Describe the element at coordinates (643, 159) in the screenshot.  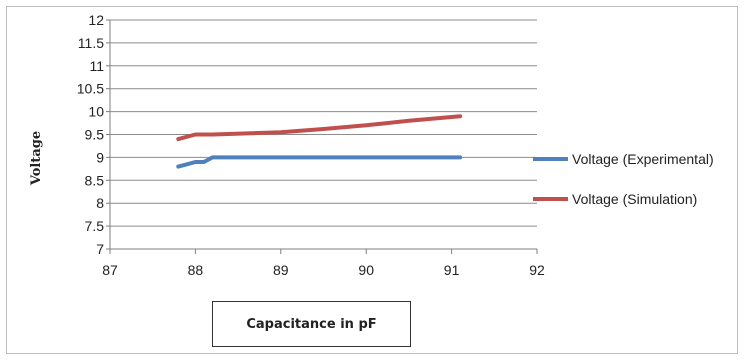
I see `legend-entry: Voltage (Experimental)` at that location.